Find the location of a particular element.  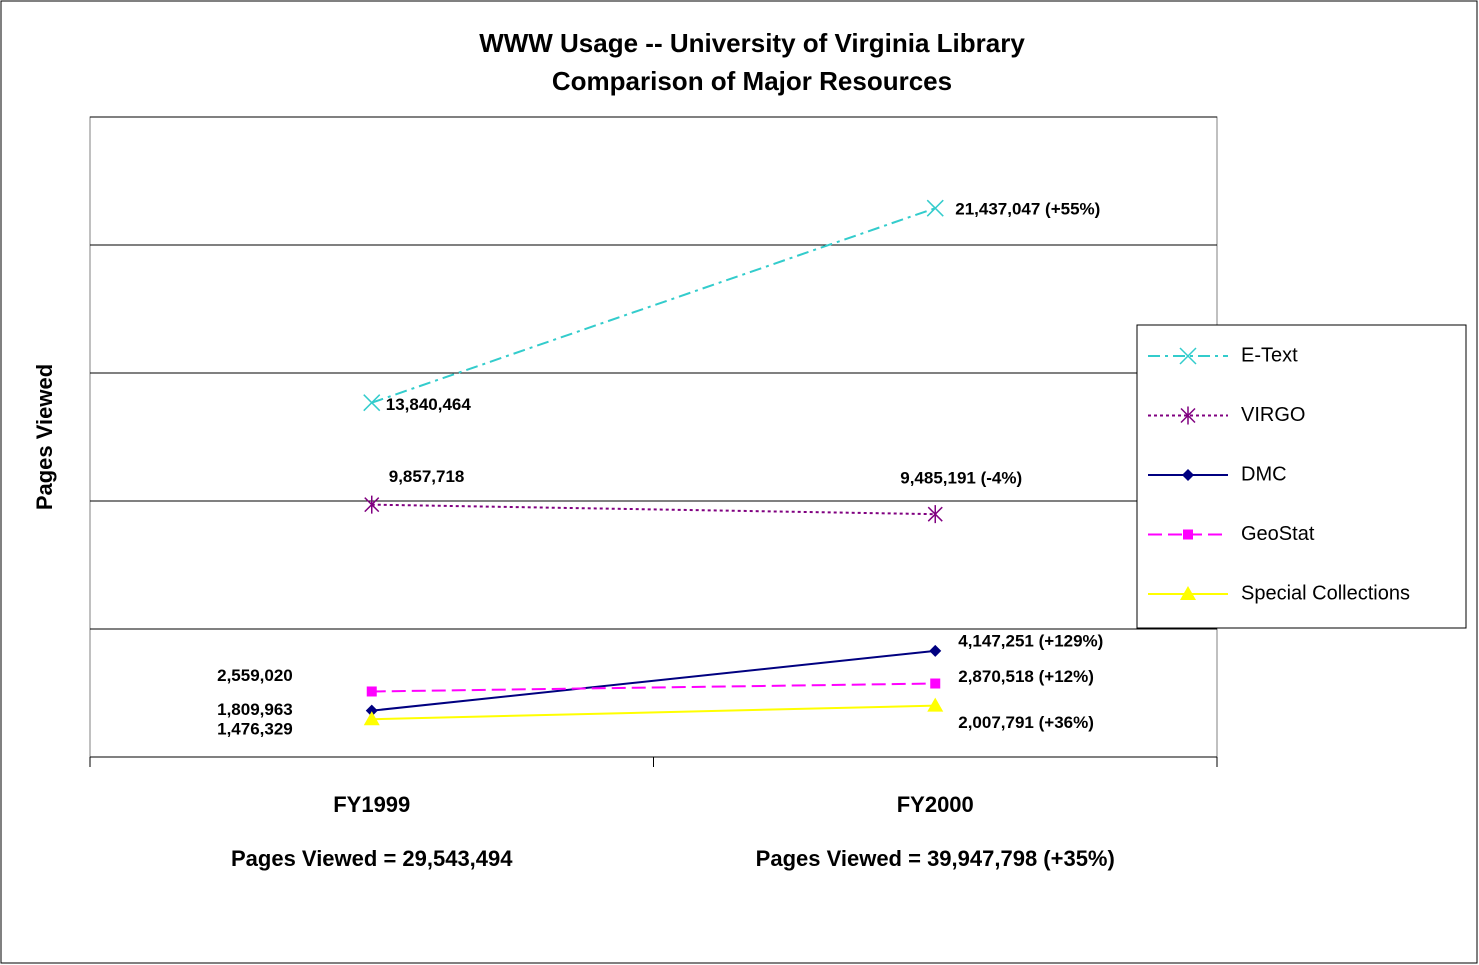

data-label: 9,485,191 (-4%) is located at coordinates (961, 478).